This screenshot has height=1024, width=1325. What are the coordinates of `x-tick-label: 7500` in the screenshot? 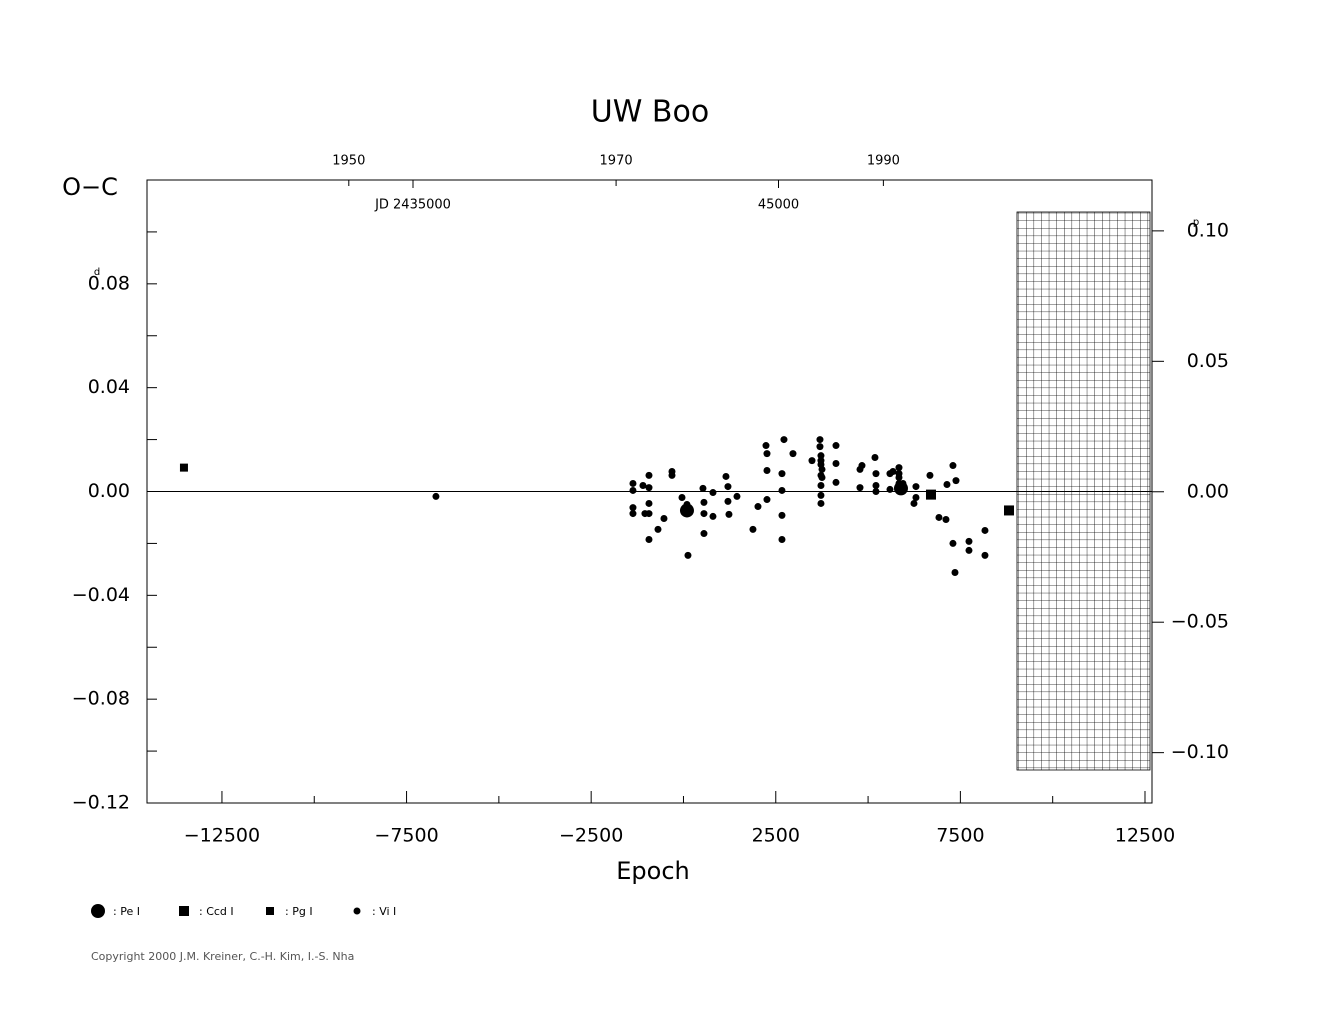 It's located at (960, 836).